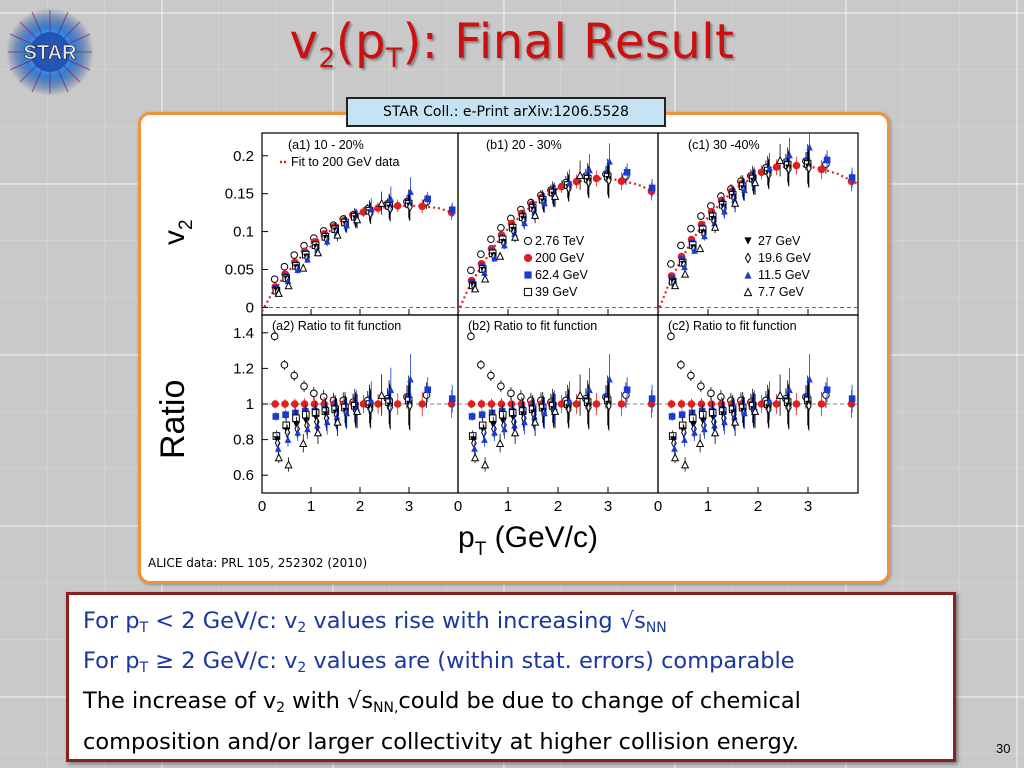 The width and height of the screenshot is (1024, 768). Describe the element at coordinates (779, 241) in the screenshot. I see `legend-label: 27 GeV` at that location.